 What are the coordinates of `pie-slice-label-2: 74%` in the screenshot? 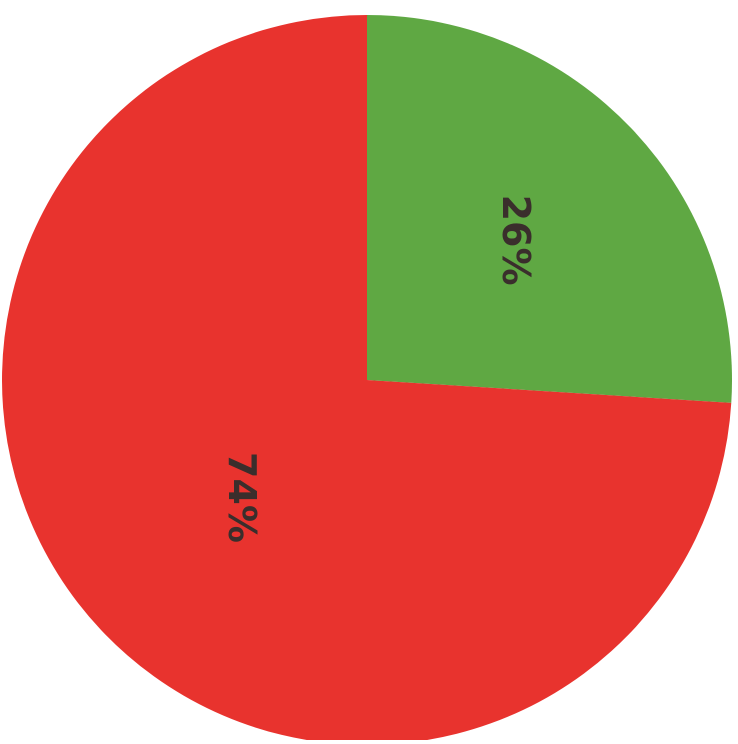 It's located at (242, 497).